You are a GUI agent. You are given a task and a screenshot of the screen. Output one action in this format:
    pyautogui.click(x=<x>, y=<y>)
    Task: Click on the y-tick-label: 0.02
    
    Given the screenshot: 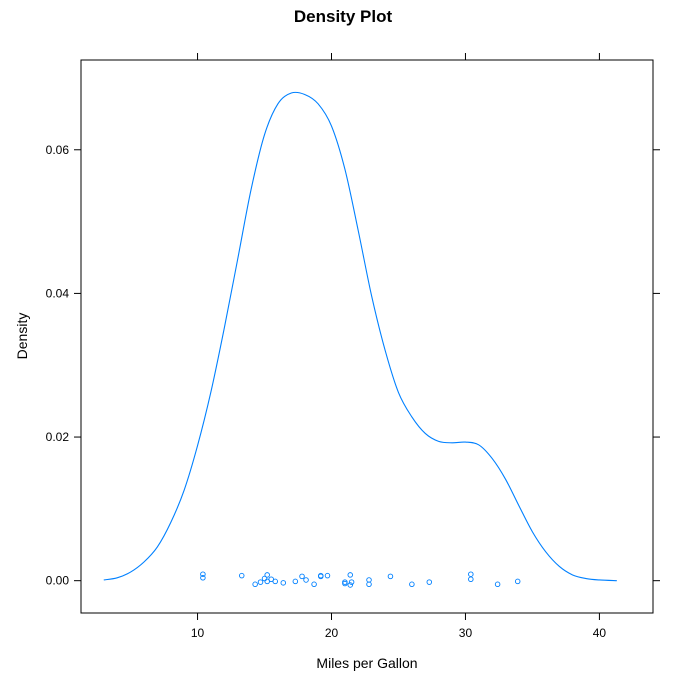 What is the action you would take?
    pyautogui.click(x=58, y=437)
    